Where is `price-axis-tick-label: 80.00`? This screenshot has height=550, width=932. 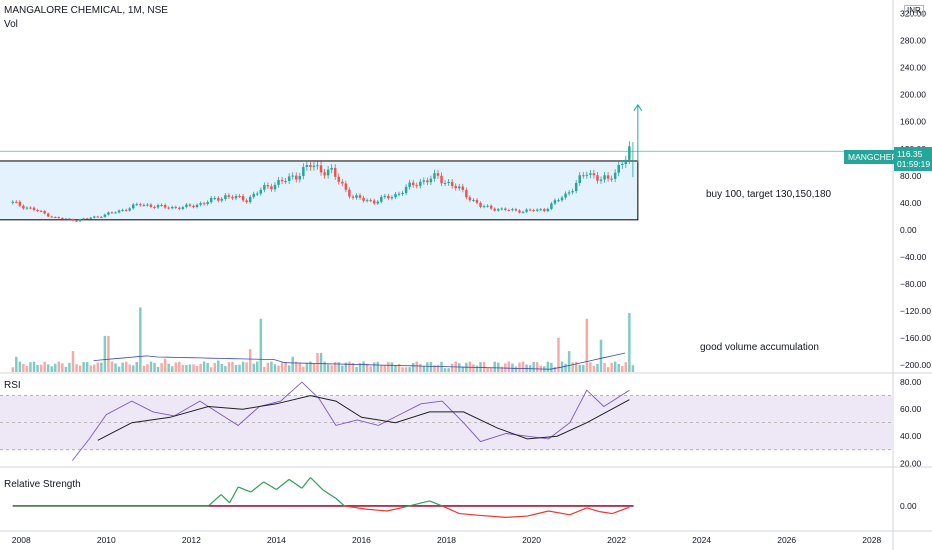
price-axis-tick-label: 80.00 is located at coordinates (911, 176).